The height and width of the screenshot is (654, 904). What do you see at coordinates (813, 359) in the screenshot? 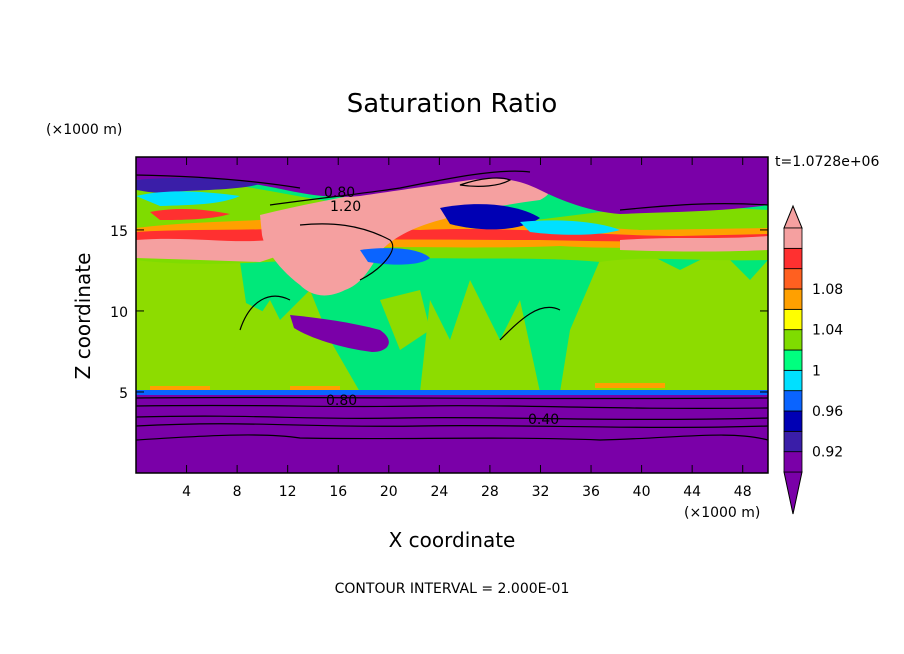
I see `colorbar: 0.92 0.96 1 1.04 1.08` at bounding box center [813, 359].